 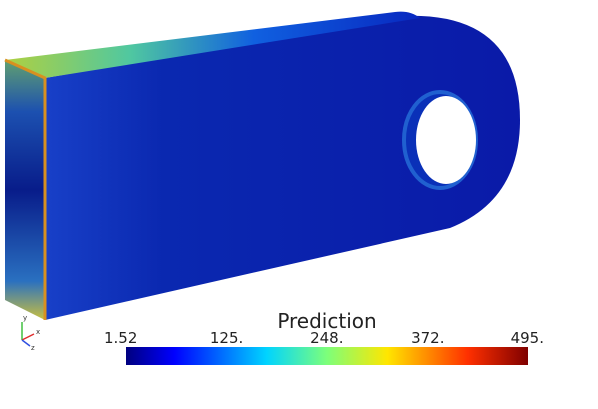 What do you see at coordinates (326, 338) in the screenshot?
I see `colorbar-tick-label: 248.` at bounding box center [326, 338].